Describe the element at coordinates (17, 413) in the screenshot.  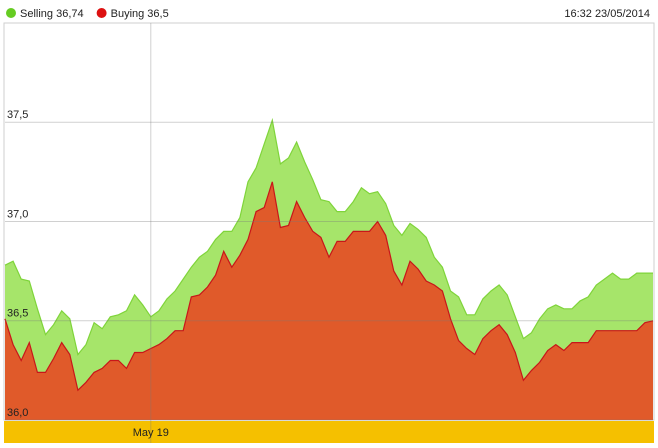
I see `y-tick-label: 36,0` at that location.